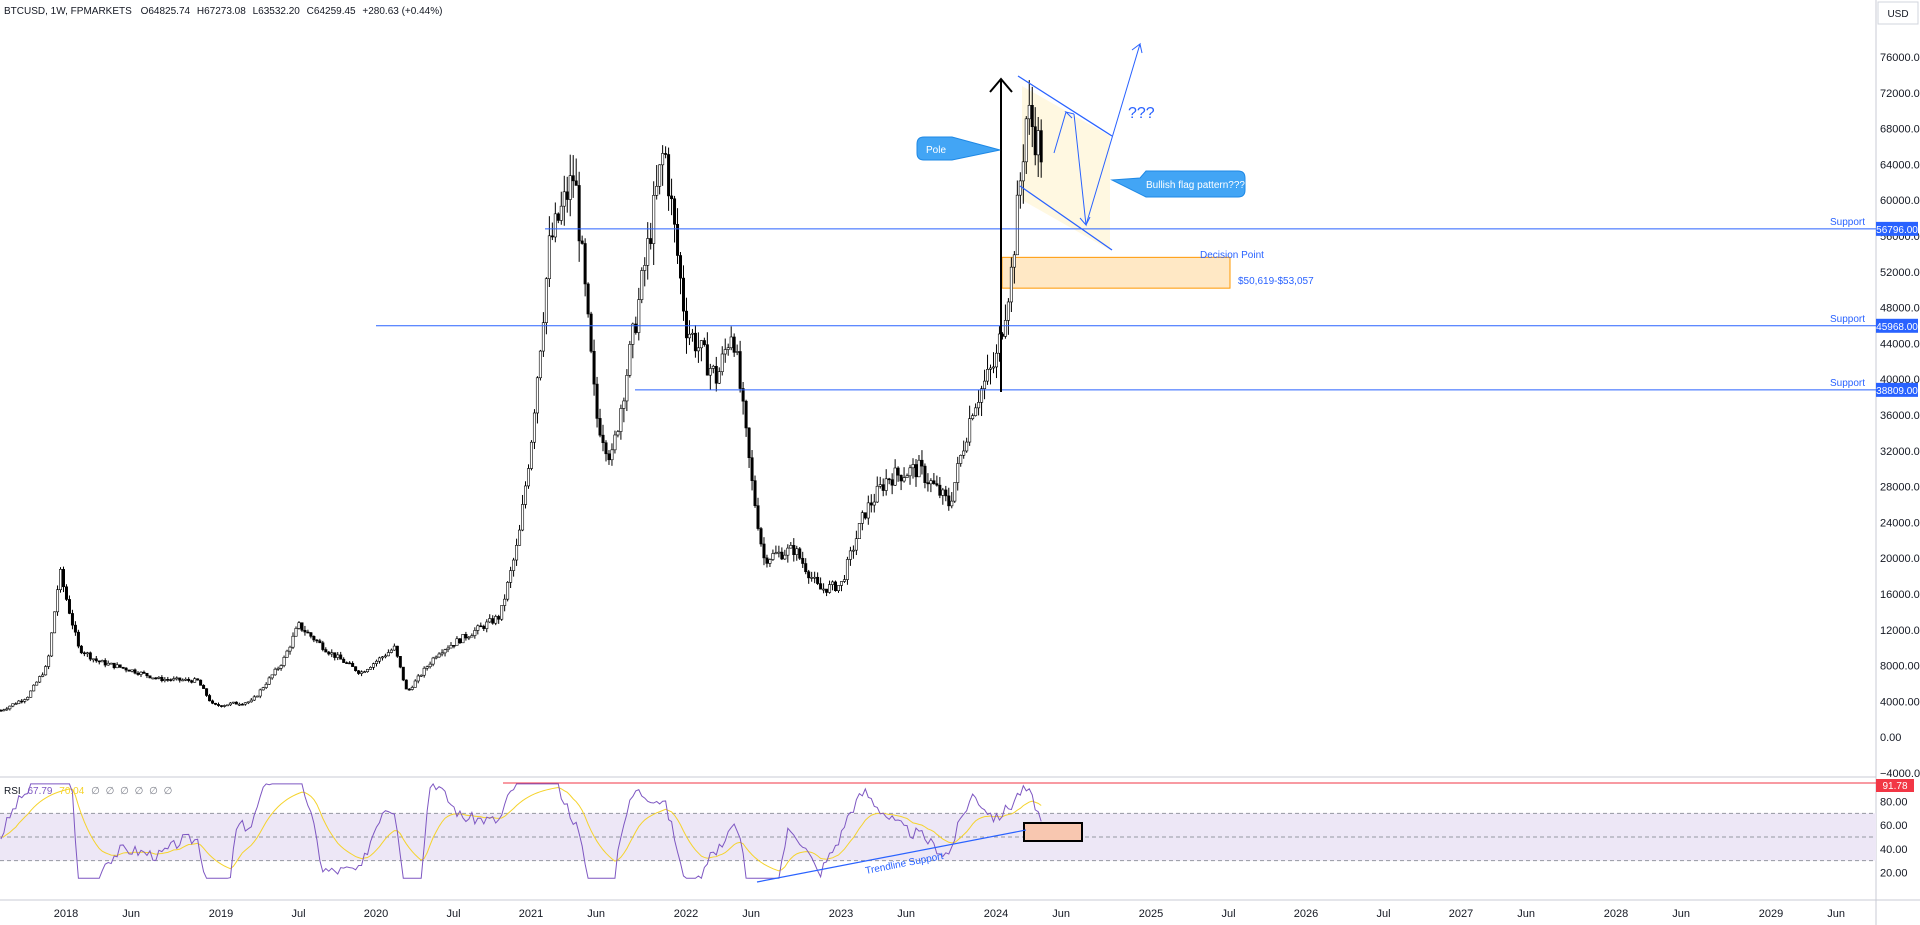  I want to click on pole-callout, so click(958, 148).